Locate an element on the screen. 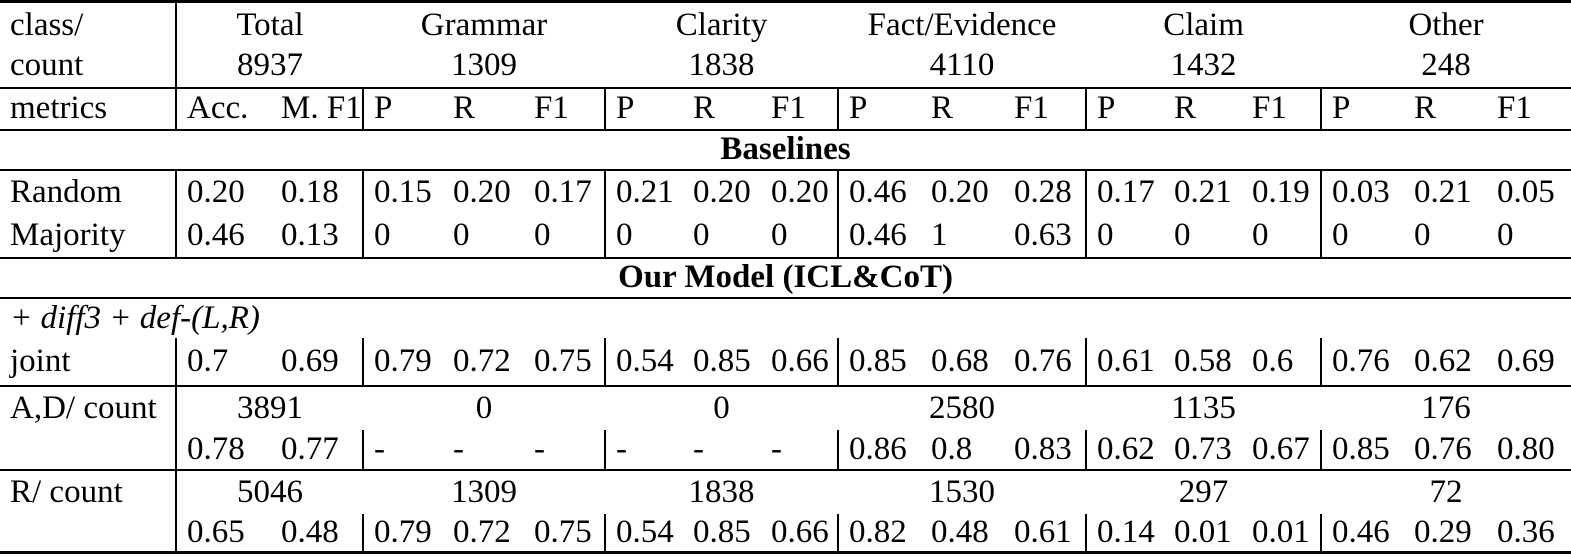 The width and height of the screenshot is (1571, 558). variant-row: + diff3 + def-(L,R) is located at coordinates (785, 318).